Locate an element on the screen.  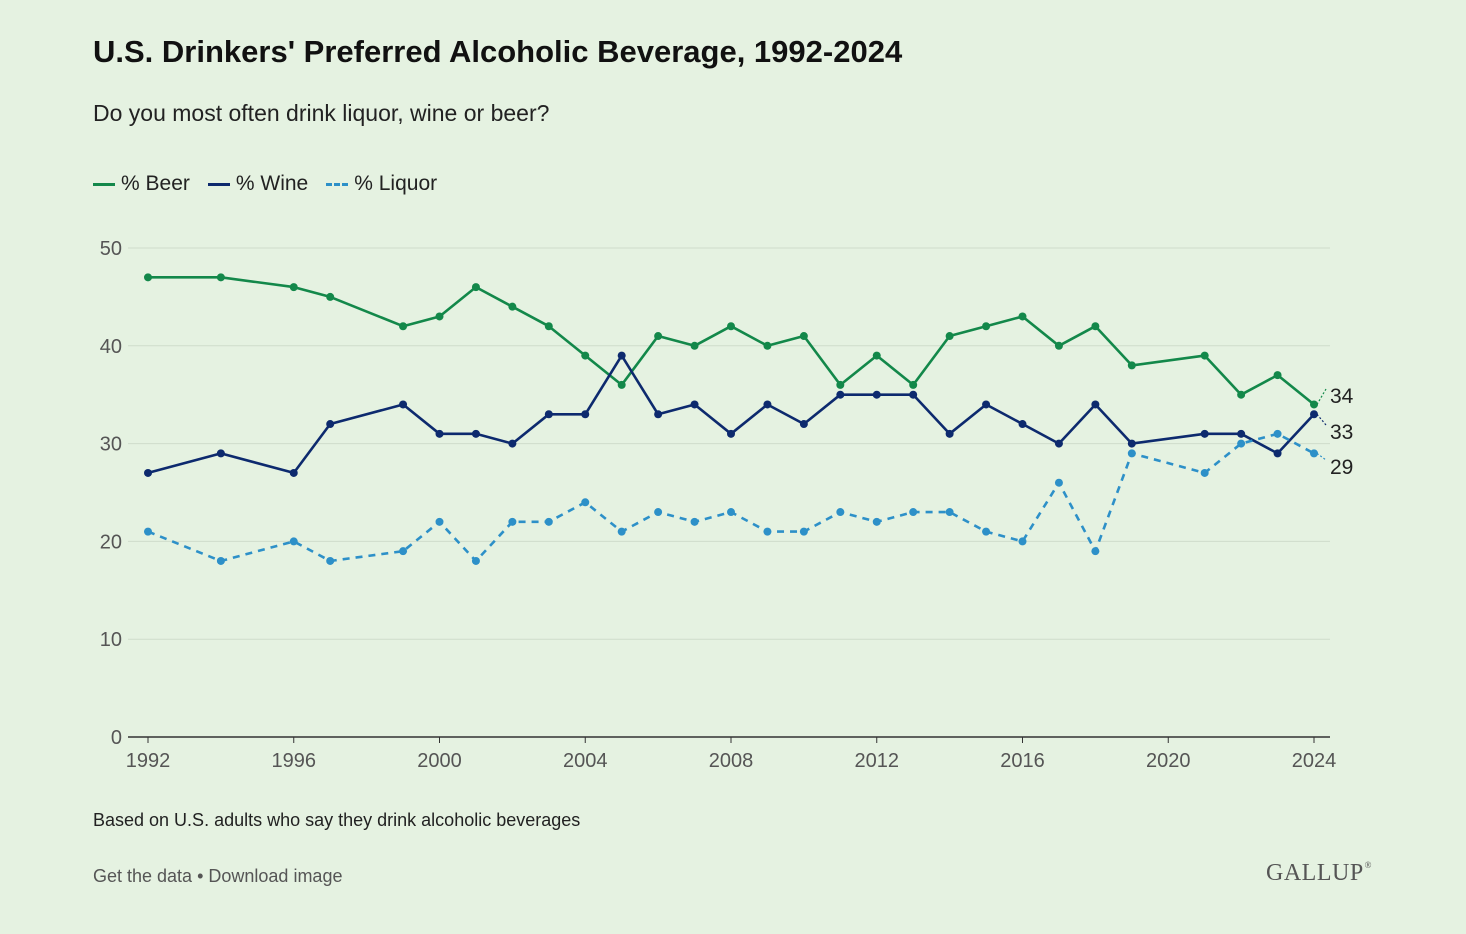
data-point-wine-1992 is located at coordinates (148, 472).